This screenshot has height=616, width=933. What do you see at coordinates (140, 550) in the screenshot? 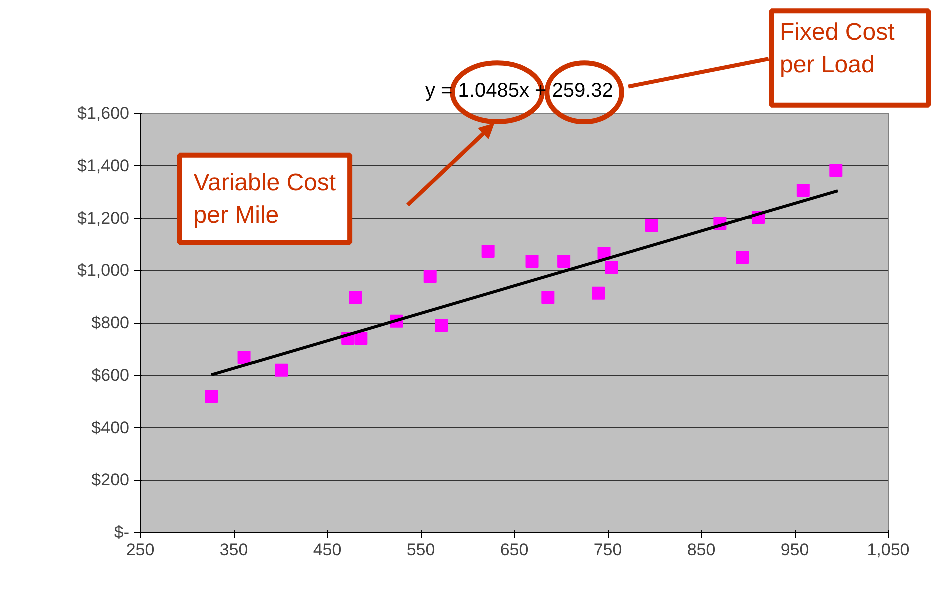
I see `x-tick-label: 250` at bounding box center [140, 550].